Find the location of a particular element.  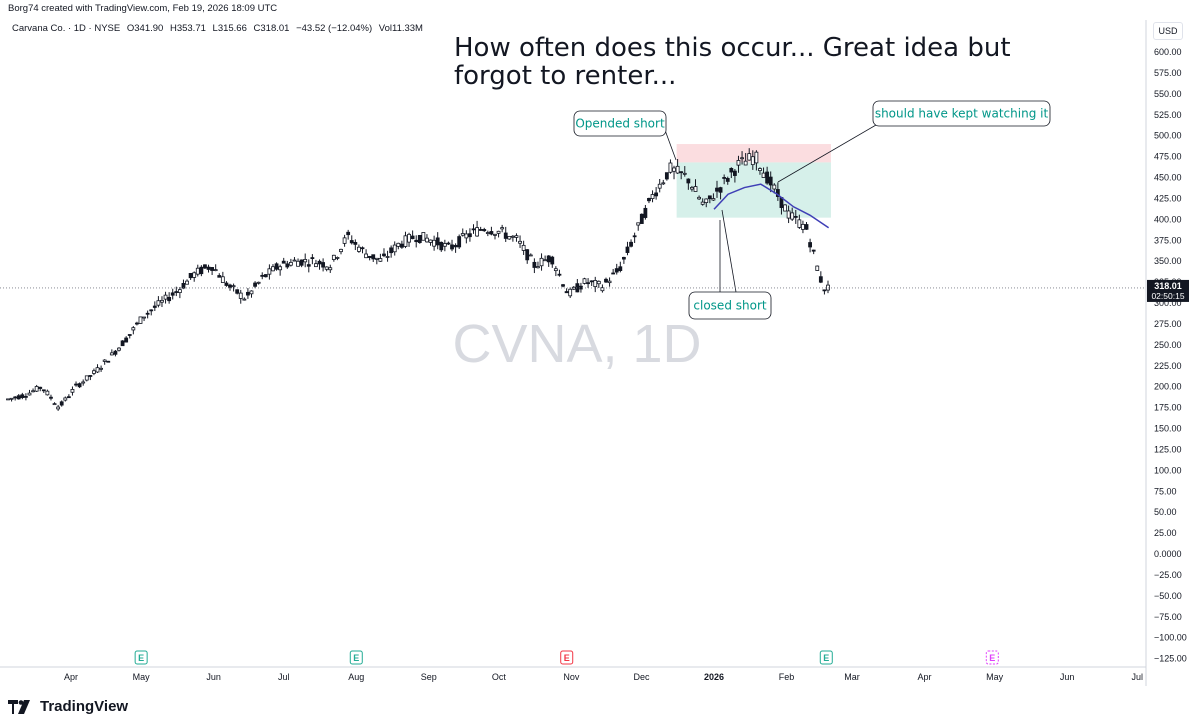

stop-loss-zone is located at coordinates (753, 153).